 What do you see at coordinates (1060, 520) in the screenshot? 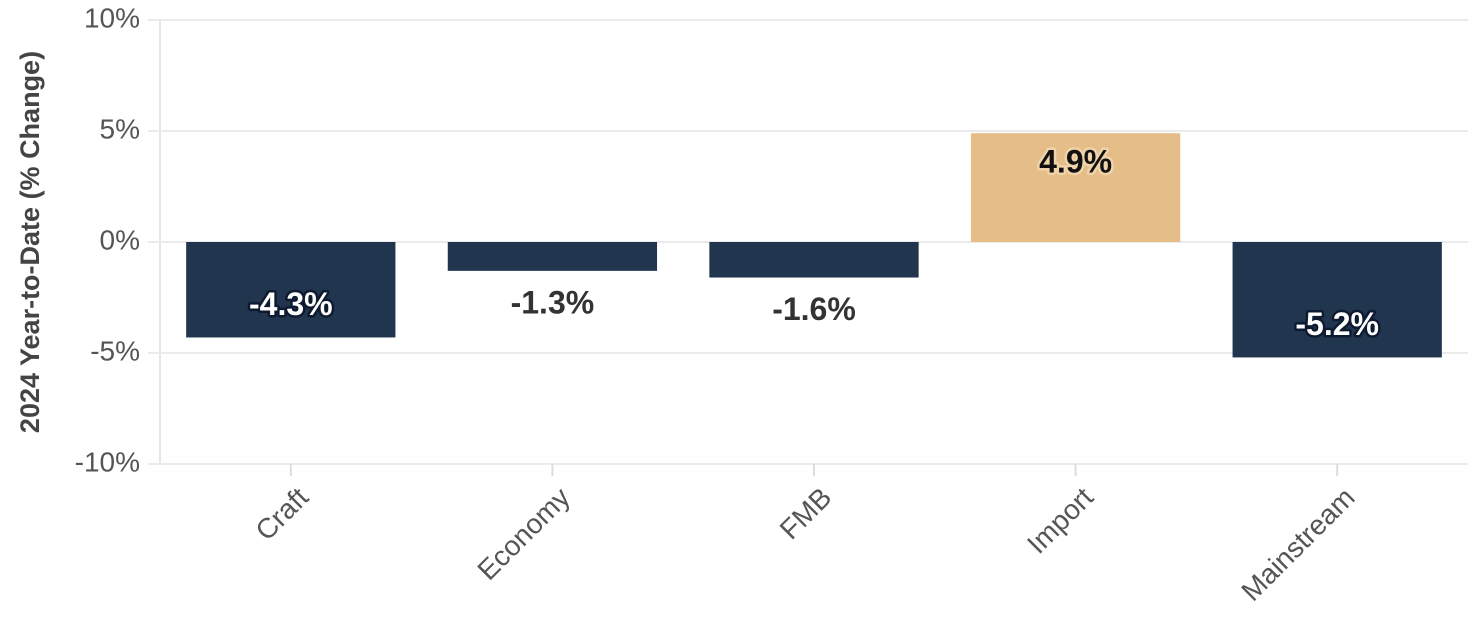
I see `x-tick-label: Import` at bounding box center [1060, 520].